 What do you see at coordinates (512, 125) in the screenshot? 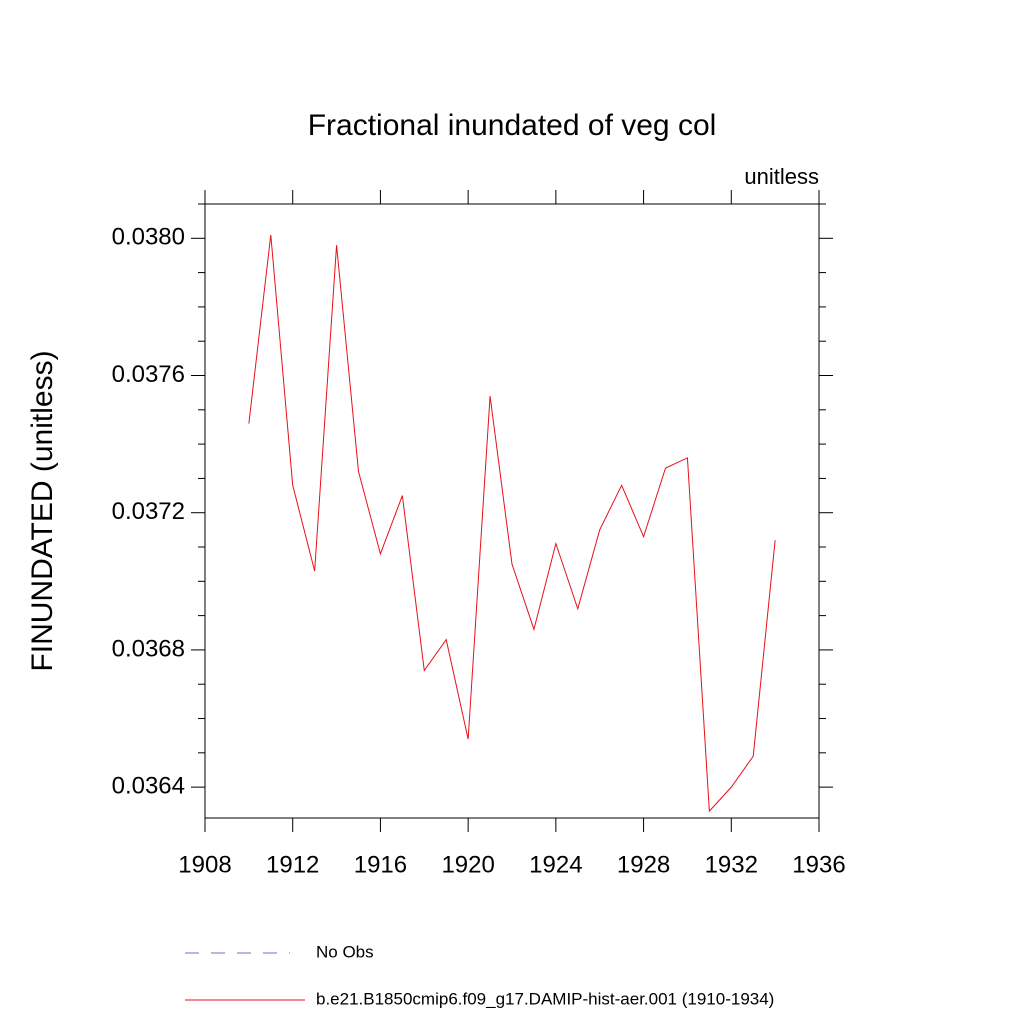
I see `chart-title: Fractional inundated of veg col` at bounding box center [512, 125].